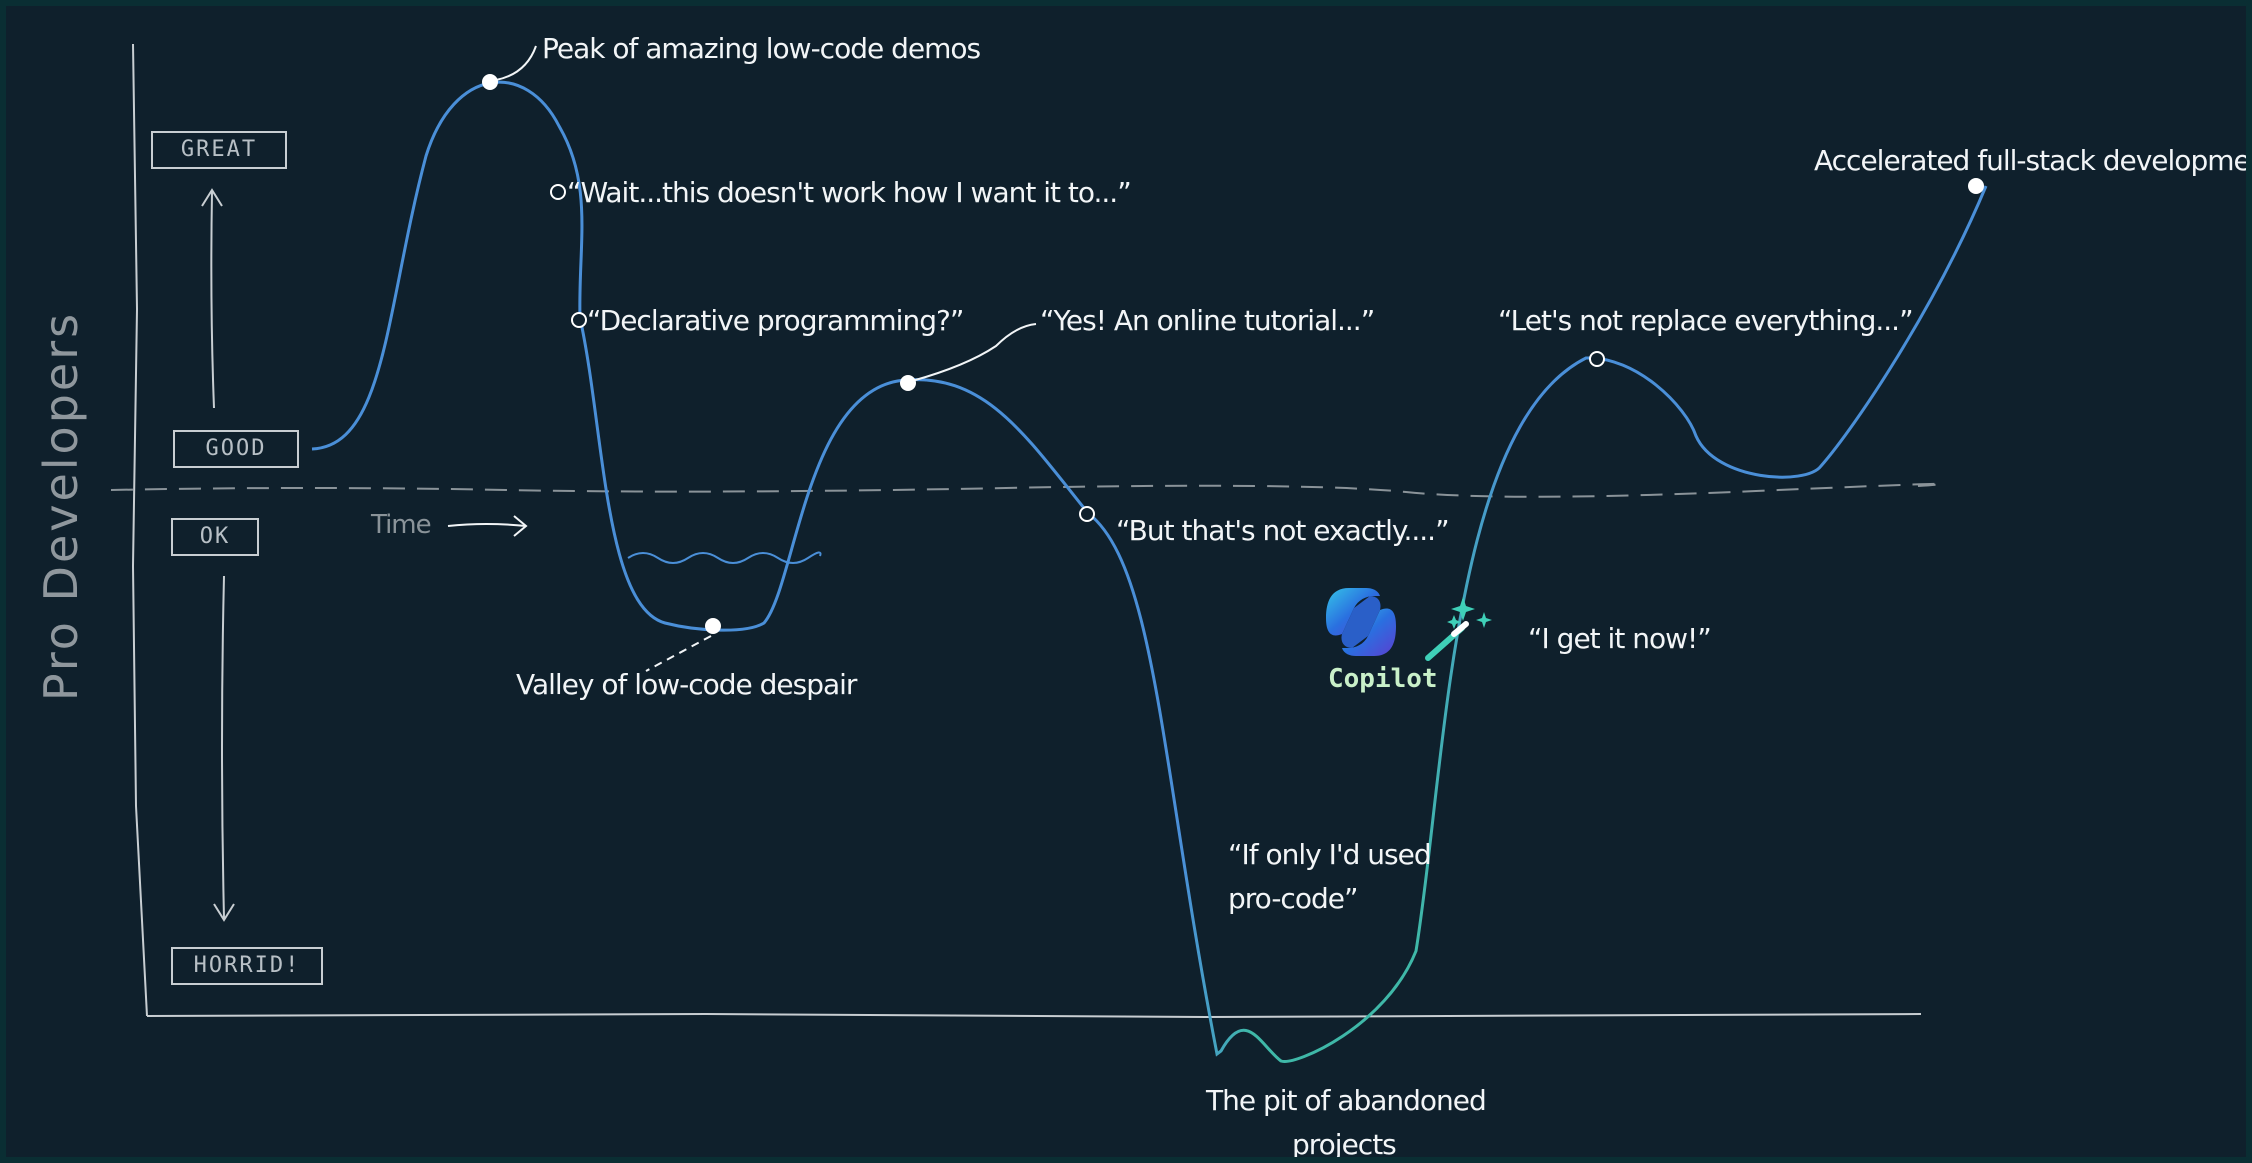  I want to click on arrow-up-head, so click(212, 197).